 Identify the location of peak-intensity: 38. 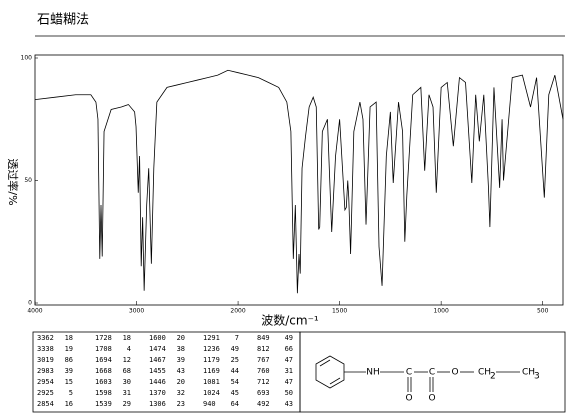
(181, 349).